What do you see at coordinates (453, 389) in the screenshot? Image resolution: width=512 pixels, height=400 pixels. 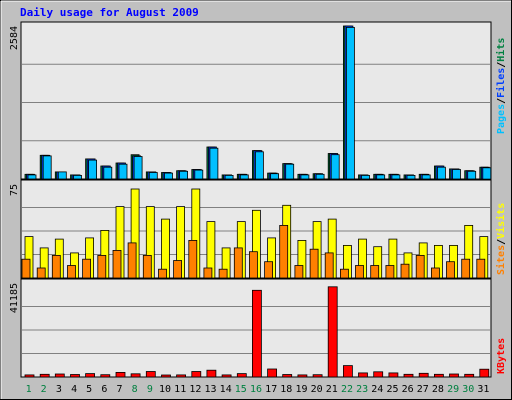 I see `x-tick-label: 29` at bounding box center [453, 389].